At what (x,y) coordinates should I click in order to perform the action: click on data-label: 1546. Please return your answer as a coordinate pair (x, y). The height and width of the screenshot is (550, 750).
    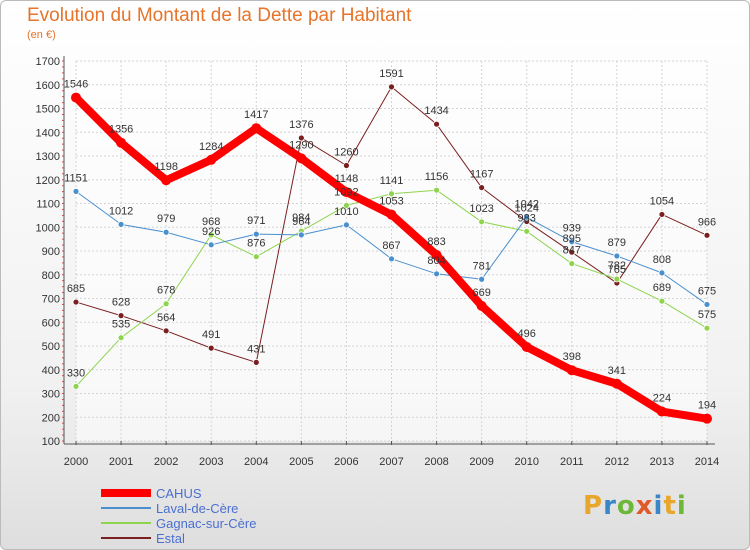
    Looking at the image, I should click on (76, 85).